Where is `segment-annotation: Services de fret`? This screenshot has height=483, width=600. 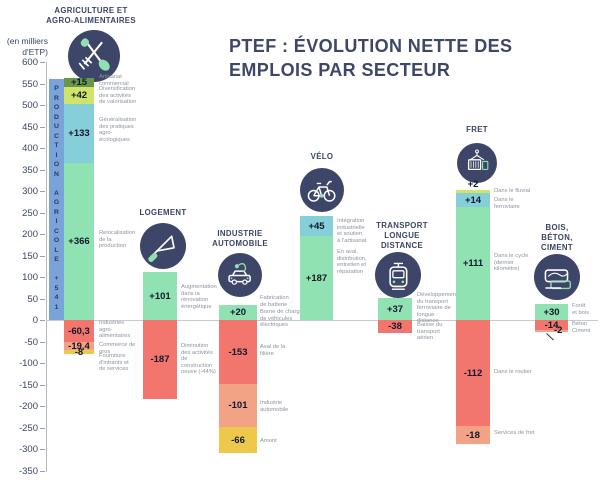
segment-annotation: Services de fret is located at coordinates (514, 433).